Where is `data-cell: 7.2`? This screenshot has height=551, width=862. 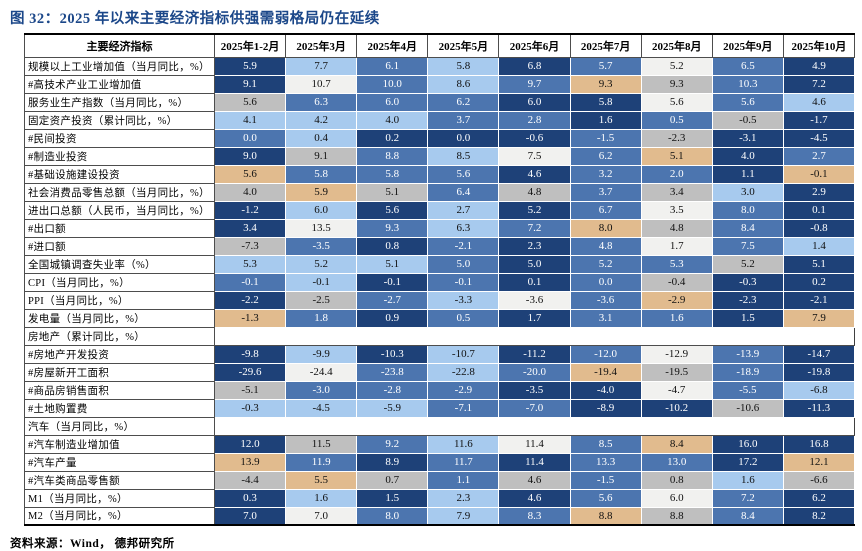 data-cell: 7.2 is located at coordinates (534, 228).